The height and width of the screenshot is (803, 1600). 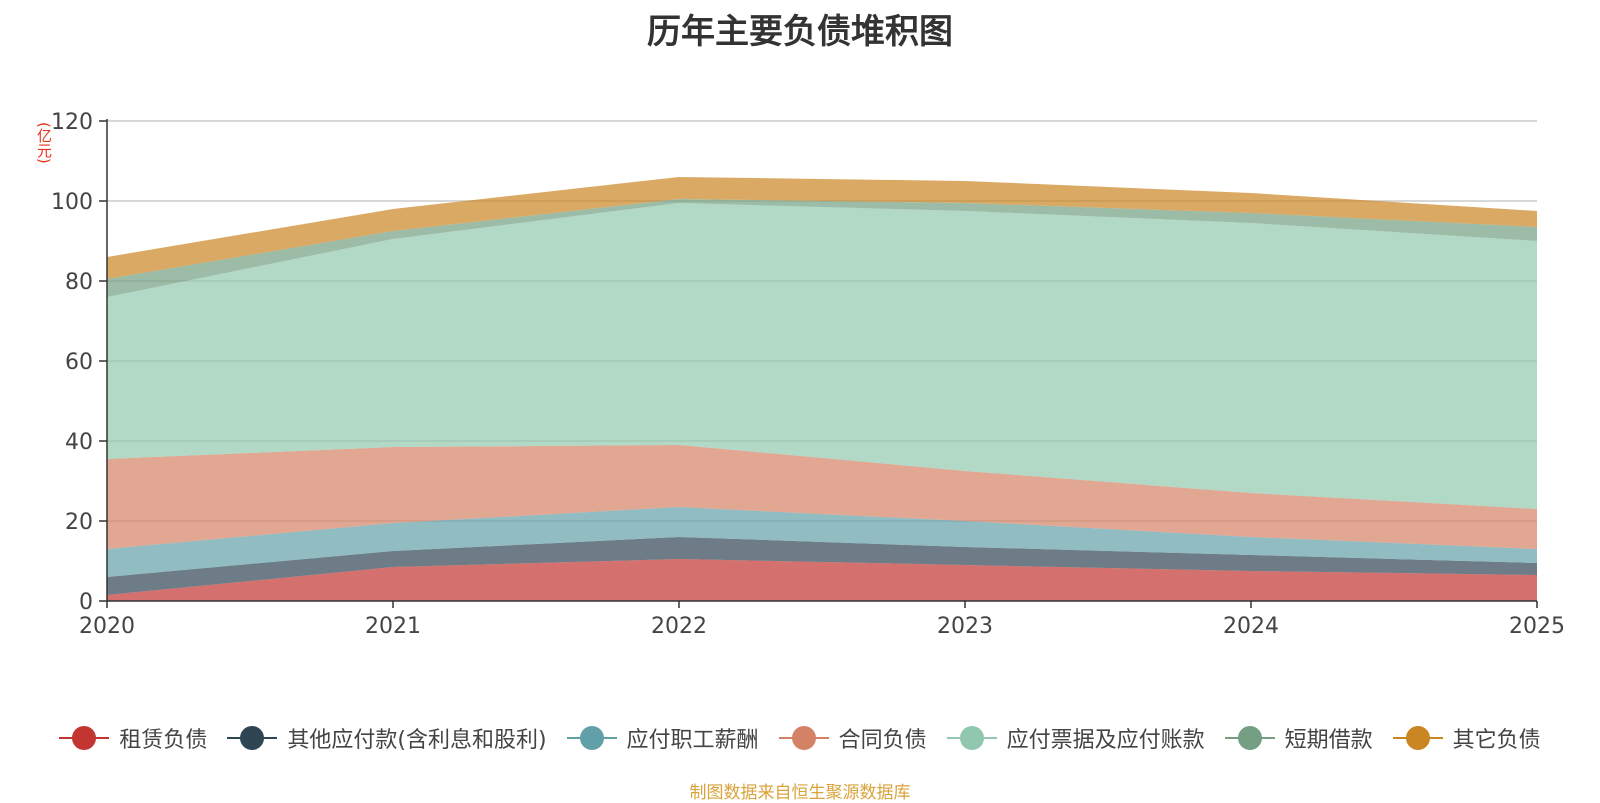 What do you see at coordinates (163, 740) in the screenshot?
I see `legend-label: 租赁负债` at bounding box center [163, 740].